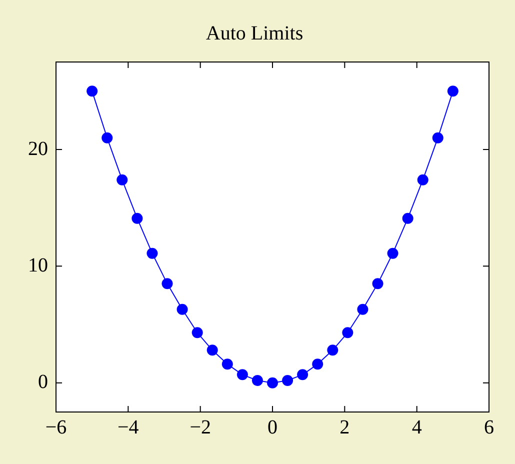 The width and height of the screenshot is (515, 464). Describe the element at coordinates (56, 427) in the screenshot. I see `x-tick-label: −6` at that location.